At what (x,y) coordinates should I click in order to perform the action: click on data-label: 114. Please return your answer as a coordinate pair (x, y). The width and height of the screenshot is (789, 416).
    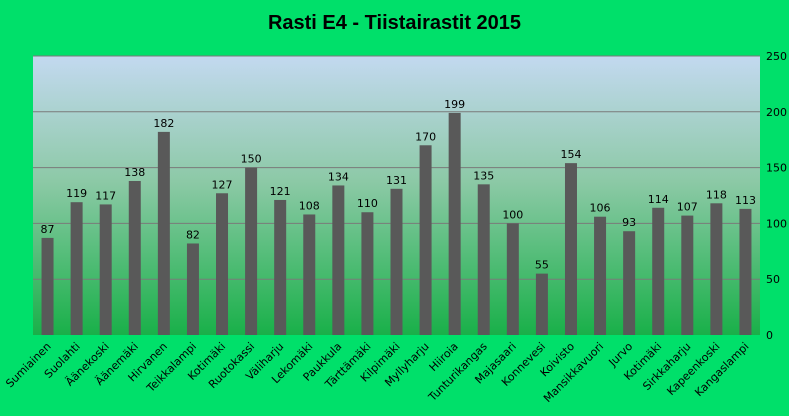
    Looking at the image, I should click on (658, 199).